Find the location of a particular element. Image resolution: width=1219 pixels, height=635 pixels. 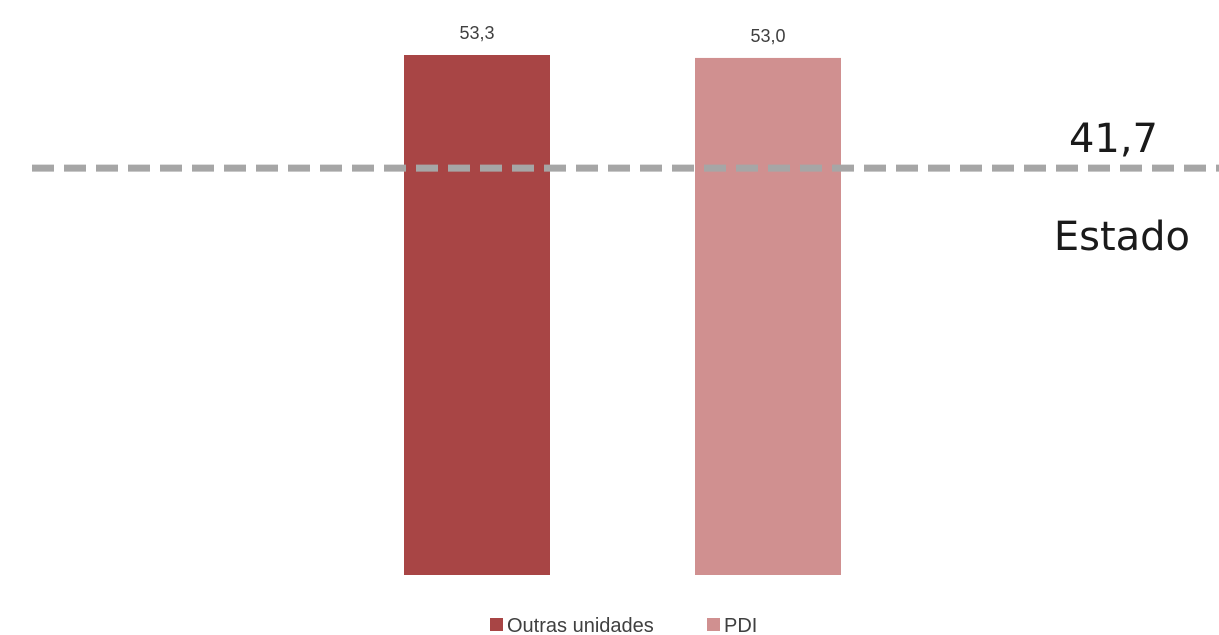

bar-value-label-1: 53,0 is located at coordinates (767, 36).